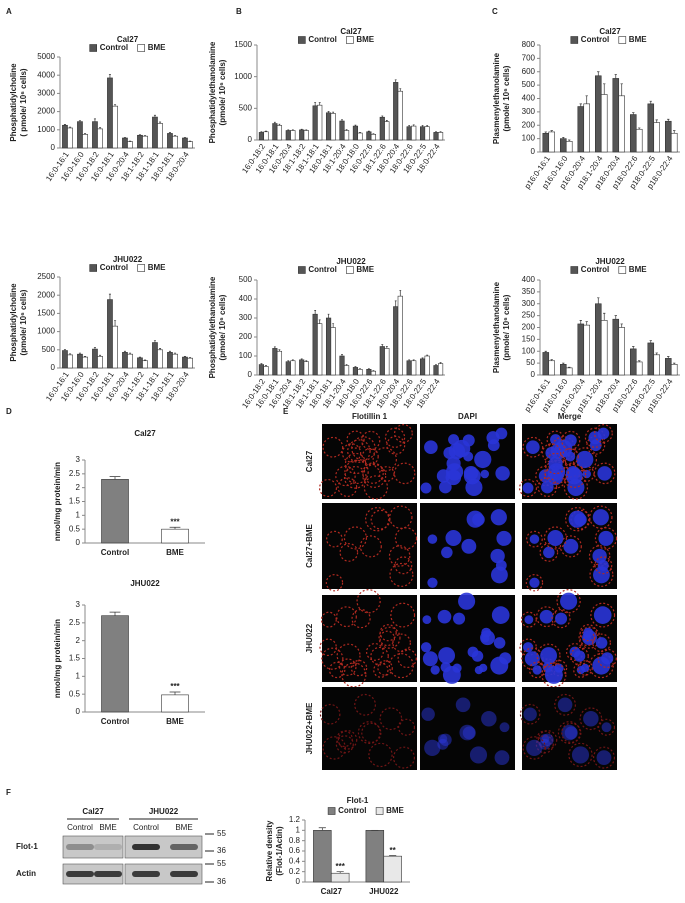 The image size is (685, 903). What do you see at coordinates (128, 259) in the screenshot?
I see `chart-title: JHU022` at bounding box center [128, 259].